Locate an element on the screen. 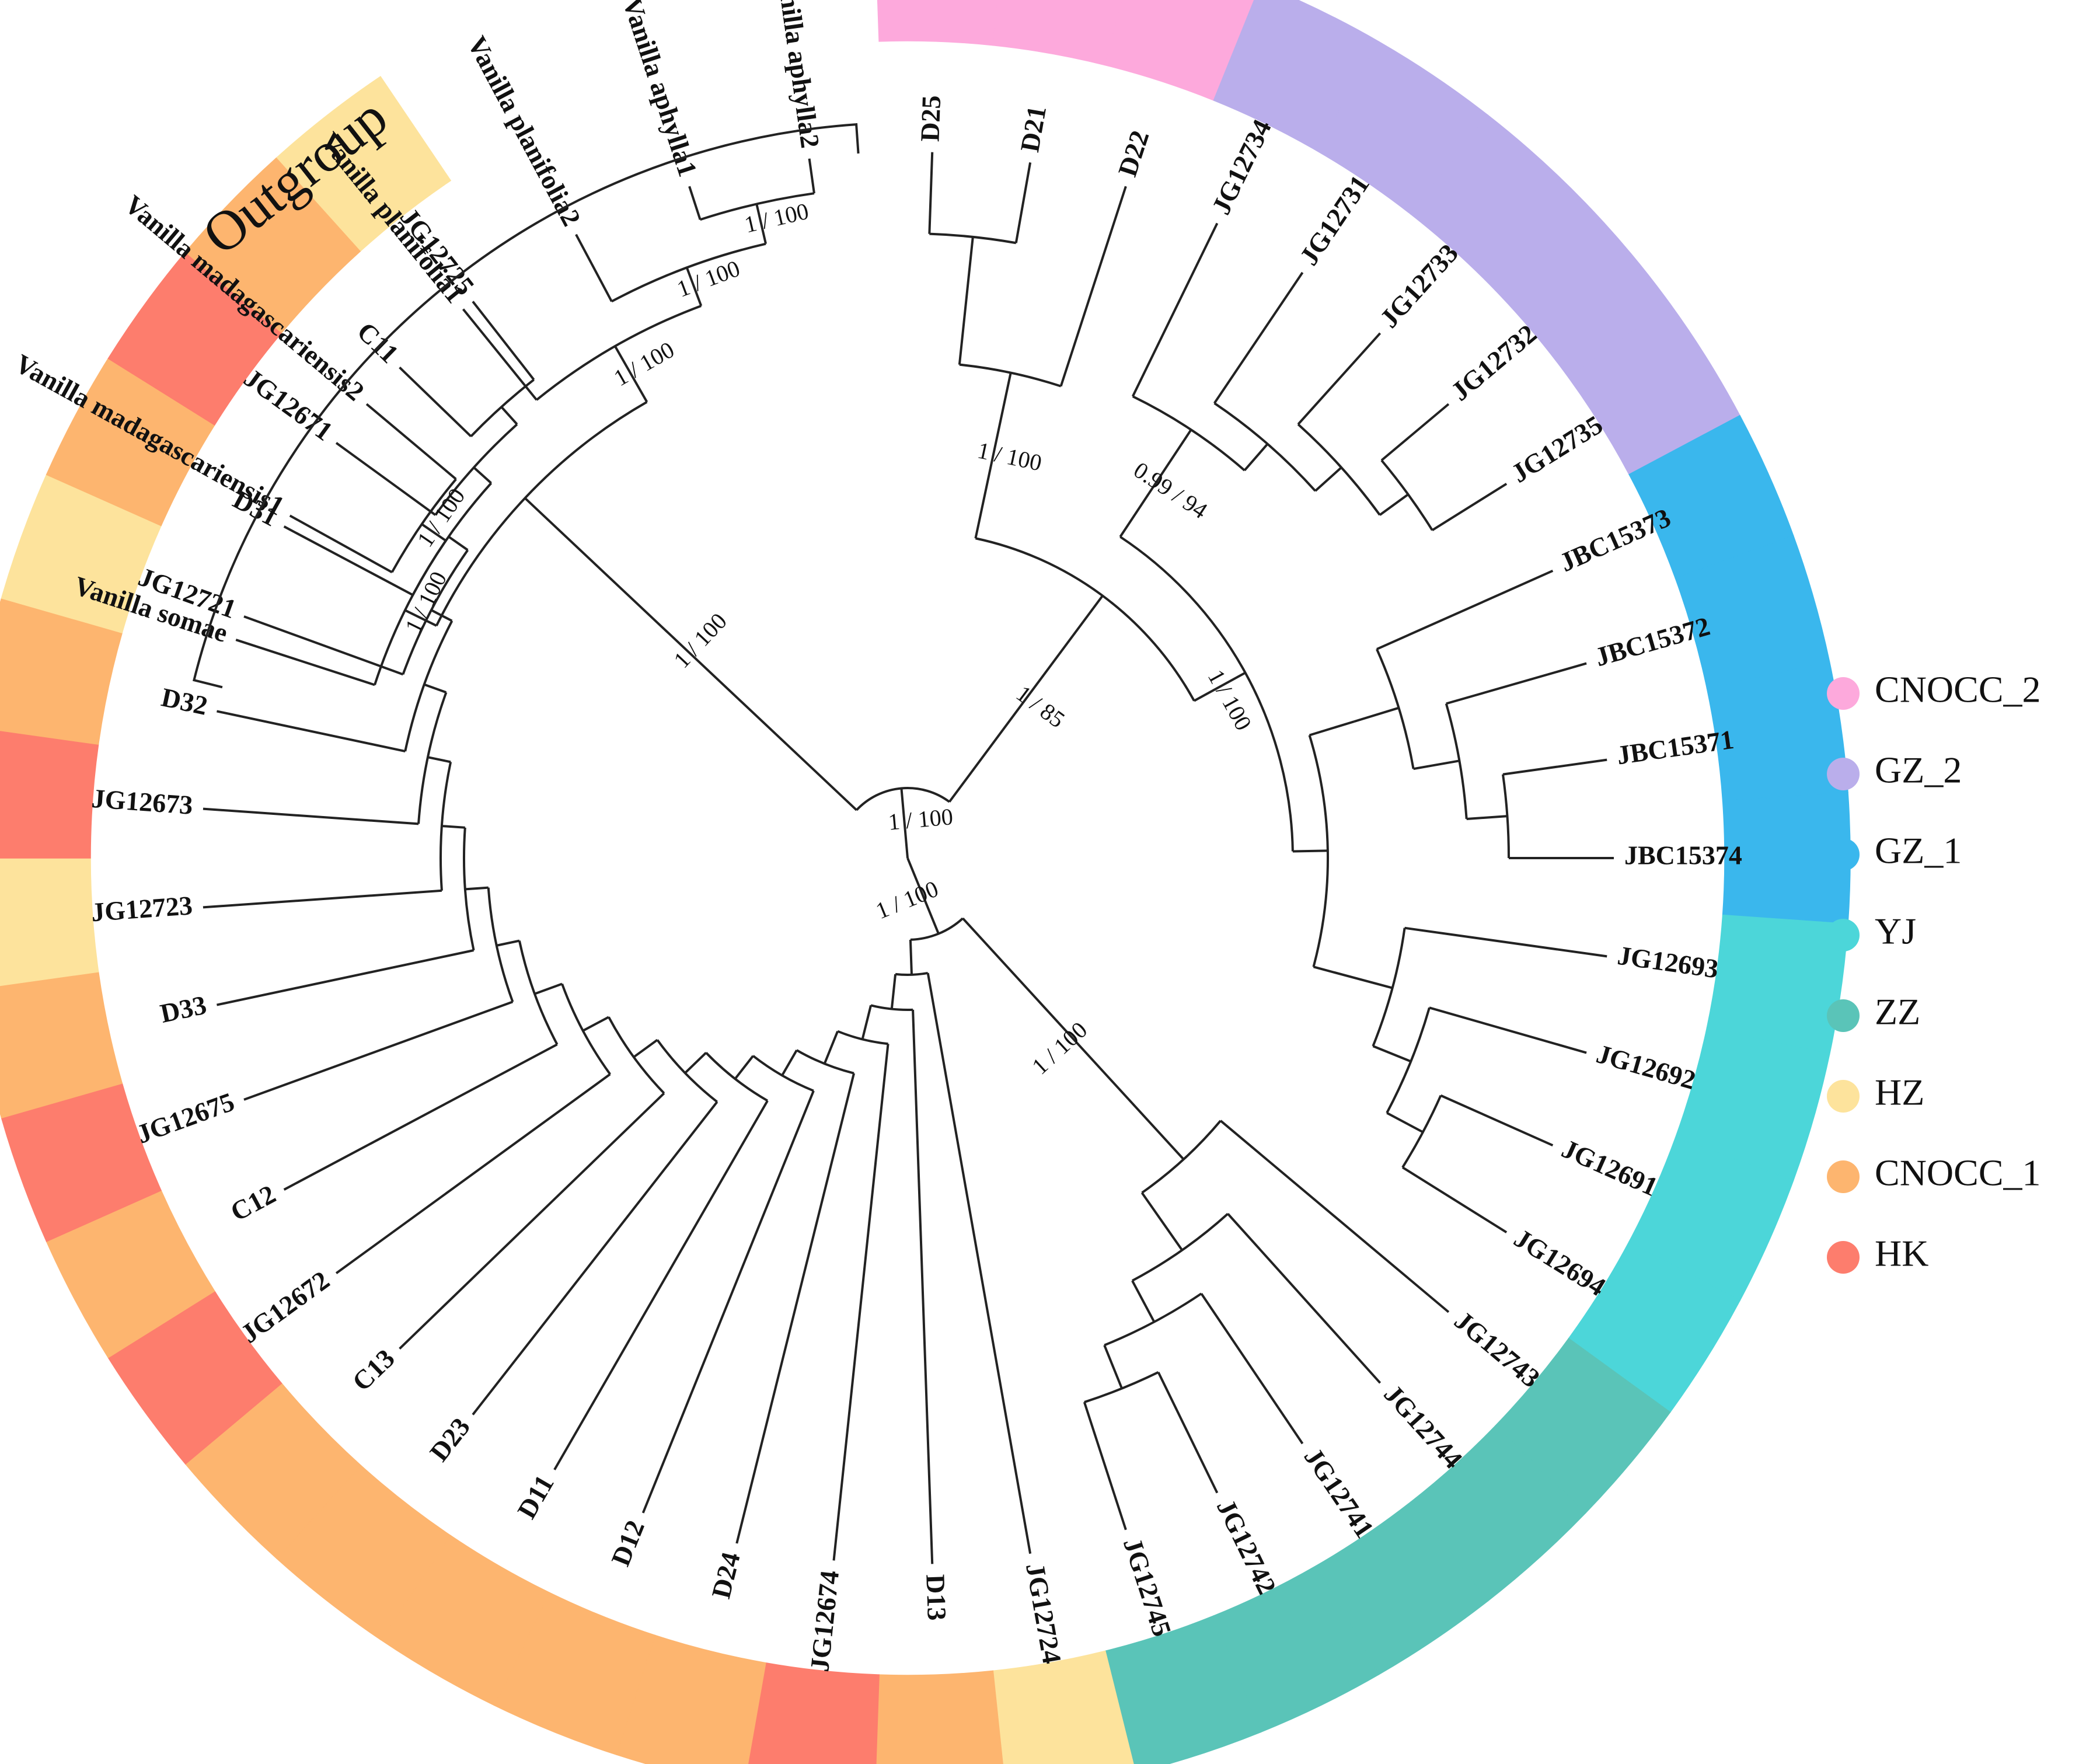 The width and height of the screenshot is (2079, 1764). legend-swatch-yj is located at coordinates (1843, 935).